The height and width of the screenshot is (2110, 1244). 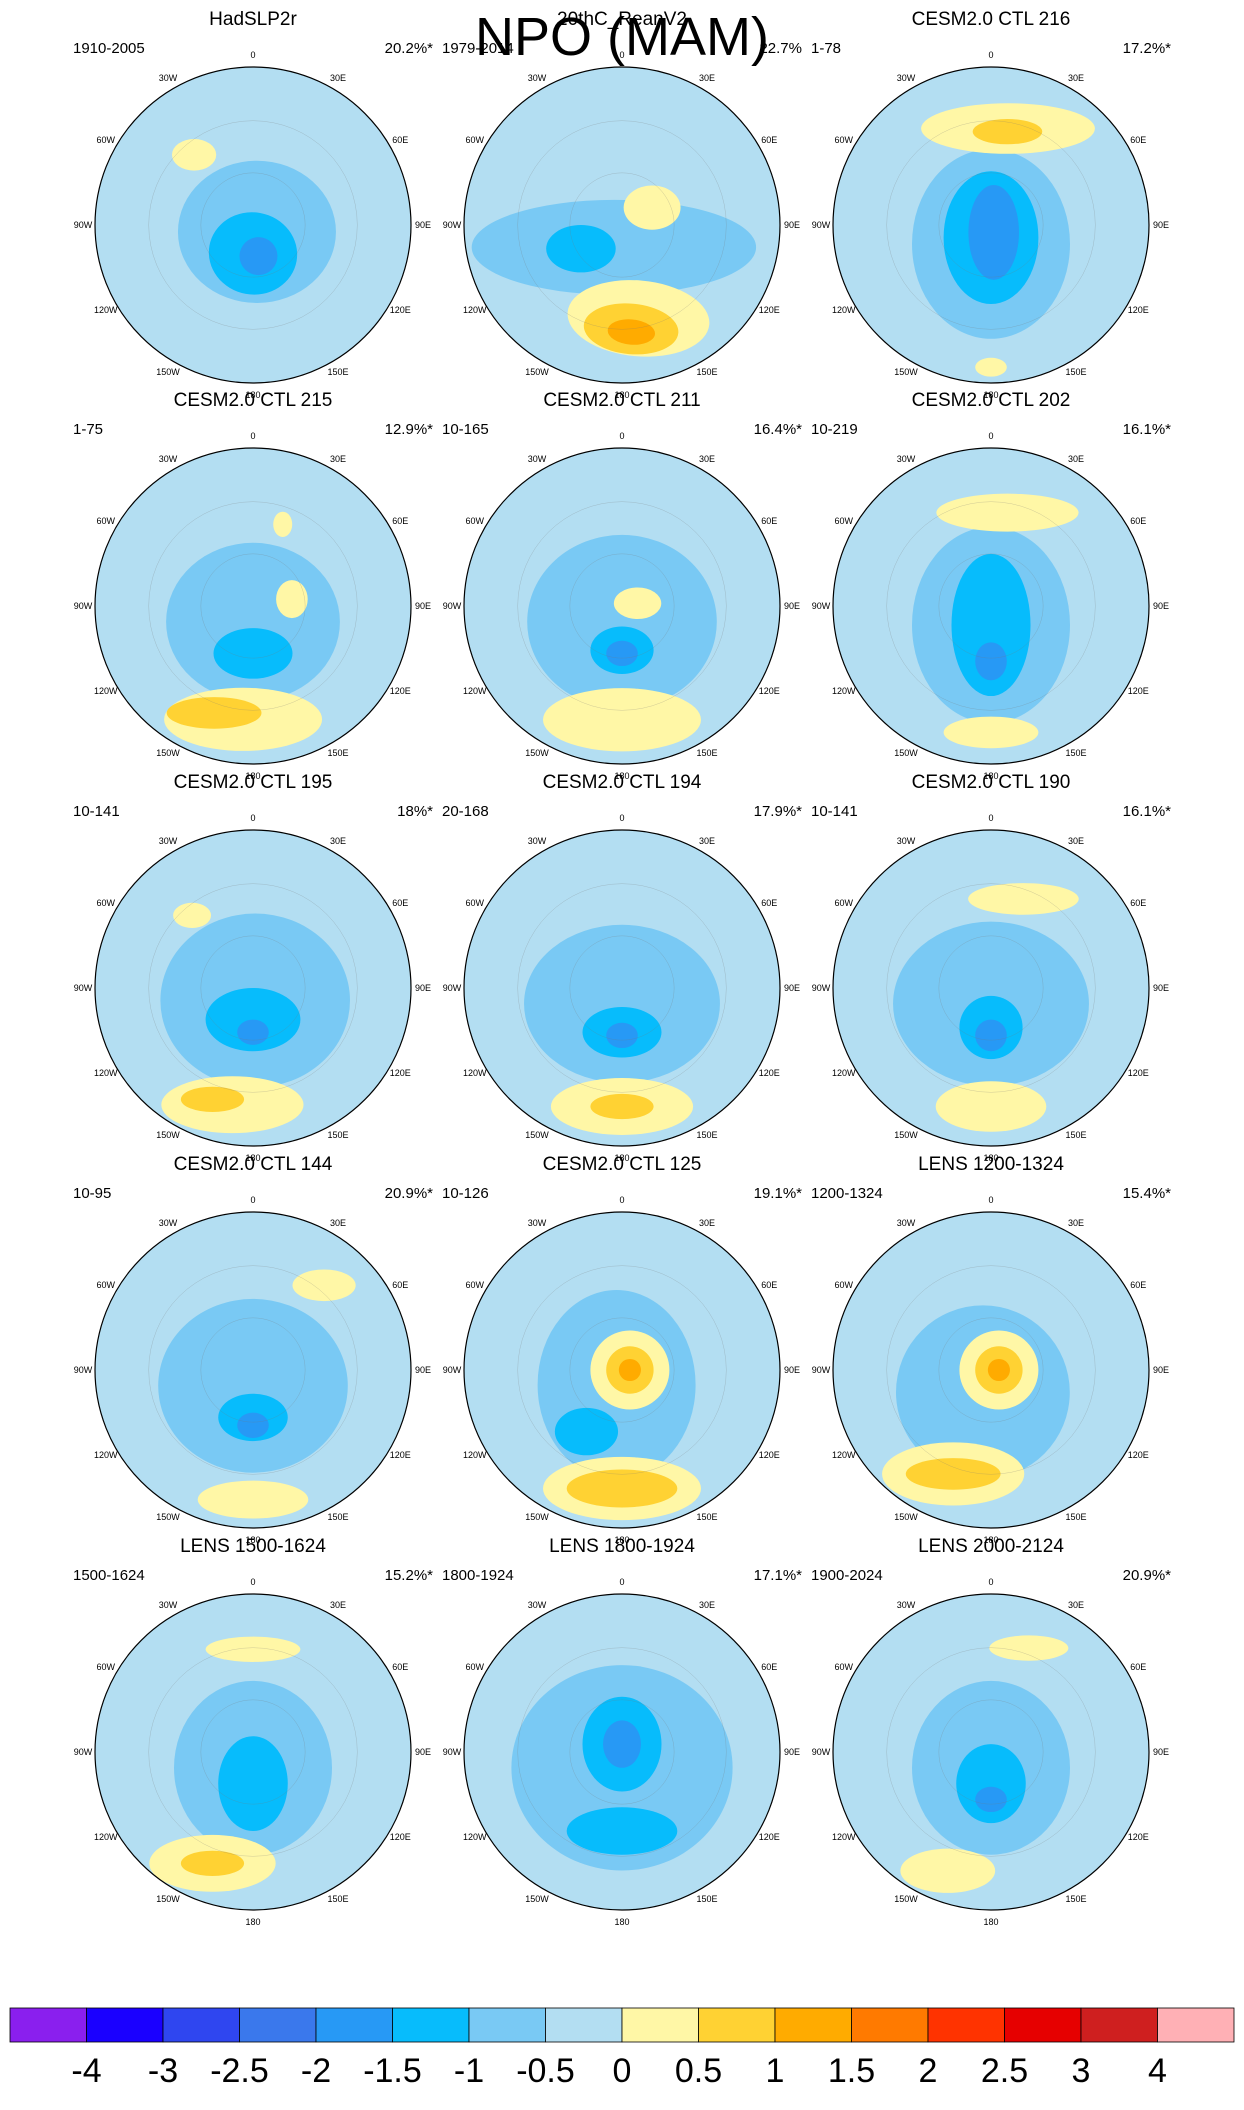 I want to click on colorbar-tick-label: 2, so click(x=928, y=2071).